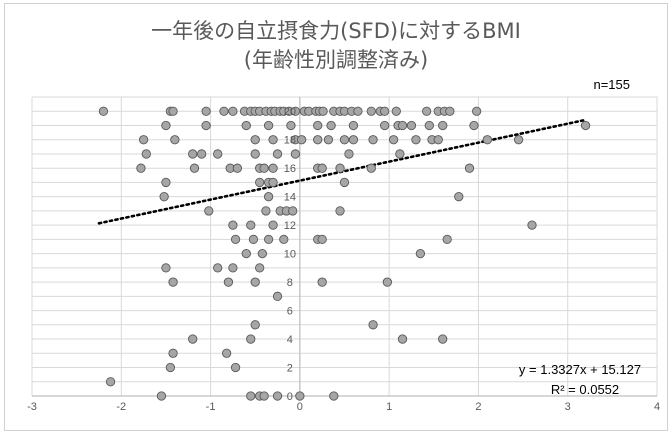  What do you see at coordinates (290, 226) in the screenshot?
I see `y-tick-label: 12` at bounding box center [290, 226].